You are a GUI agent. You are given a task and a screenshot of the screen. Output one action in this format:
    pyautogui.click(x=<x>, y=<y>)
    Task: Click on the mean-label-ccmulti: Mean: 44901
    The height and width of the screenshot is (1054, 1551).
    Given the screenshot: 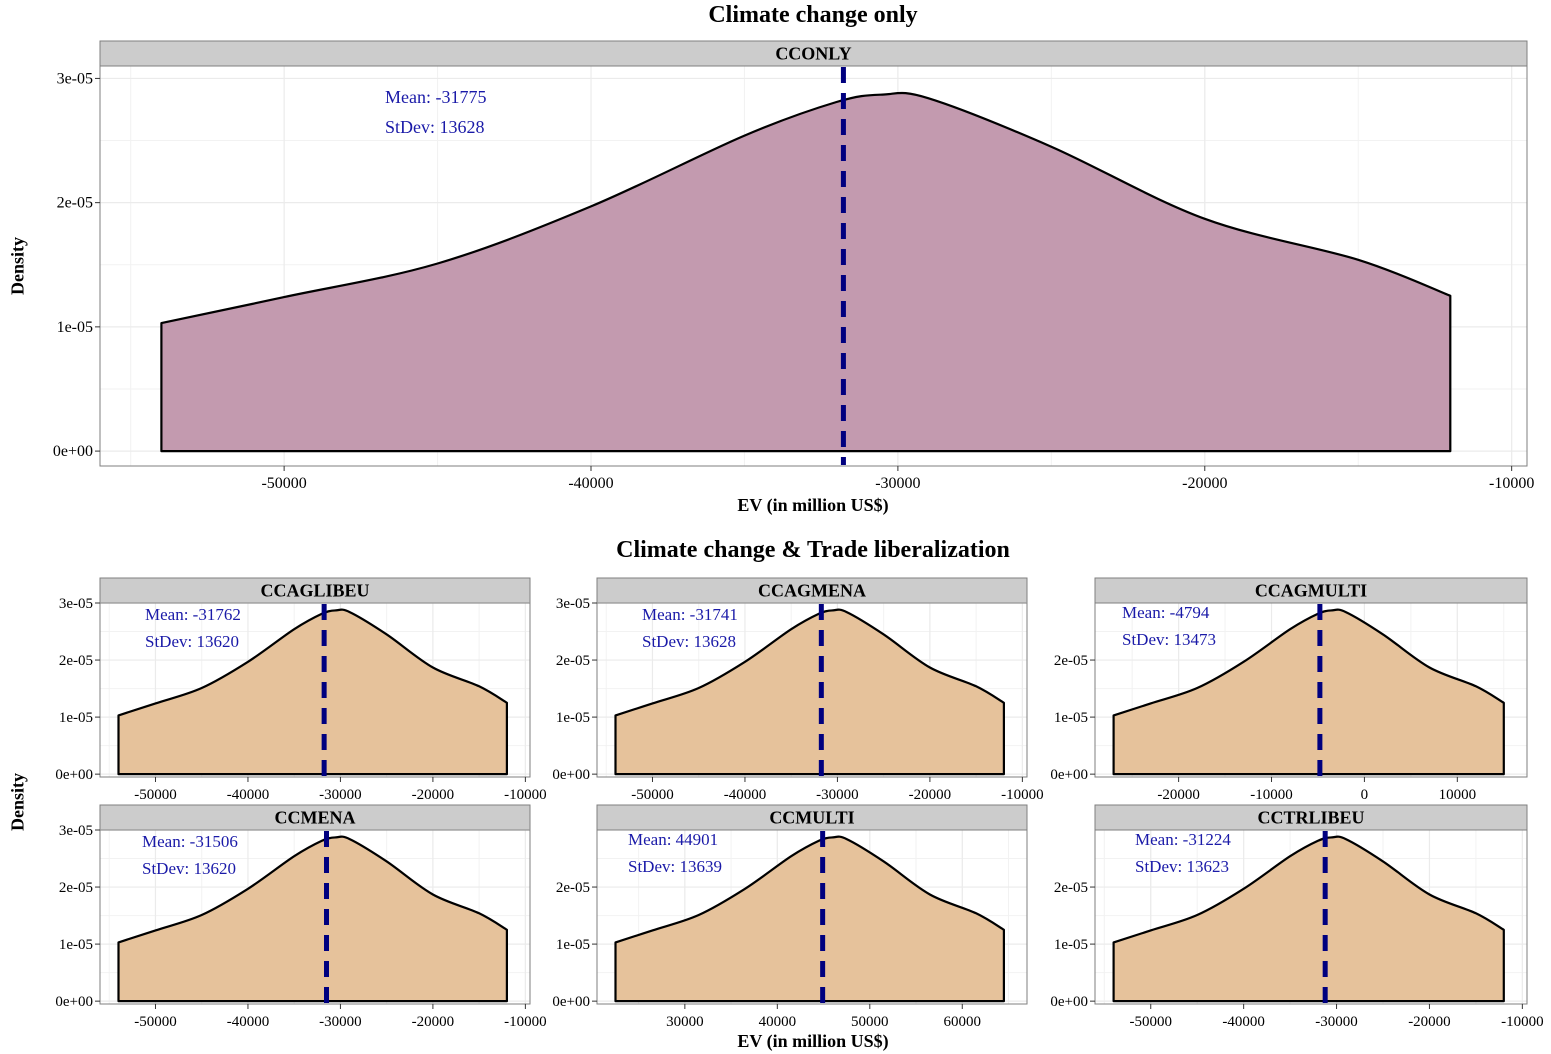 What is the action you would take?
    pyautogui.click(x=673, y=839)
    